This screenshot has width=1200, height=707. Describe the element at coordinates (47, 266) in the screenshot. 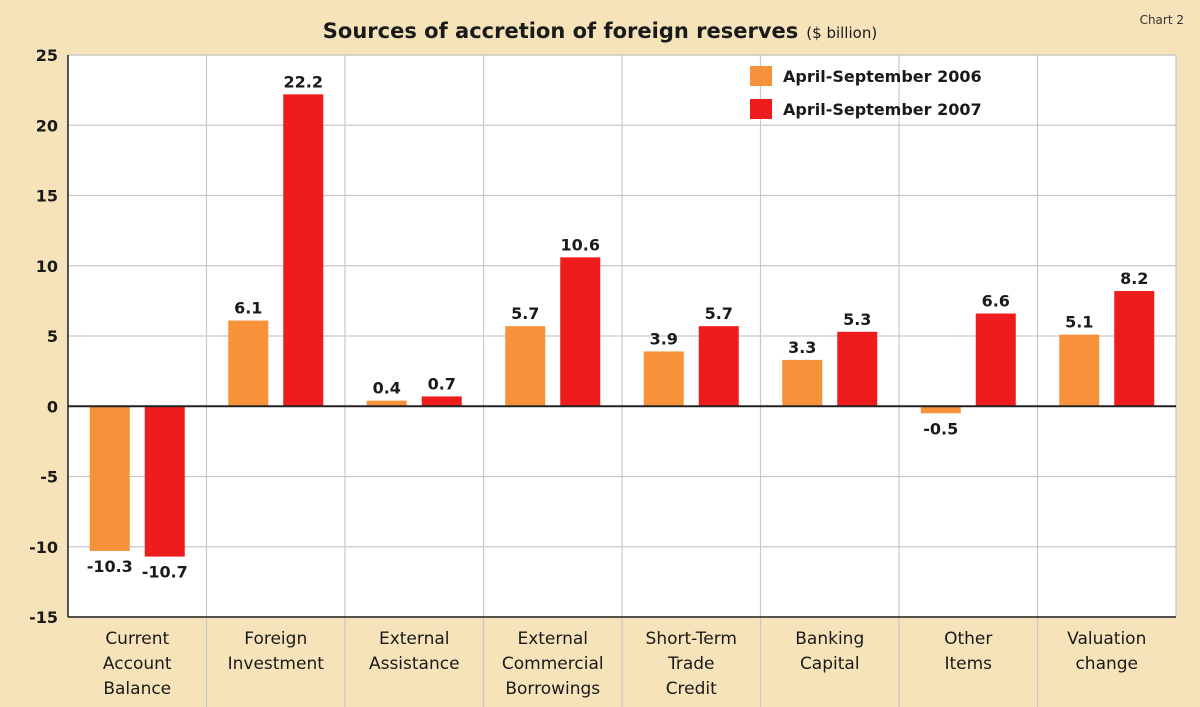

I see `y-tick-label: 10` at that location.